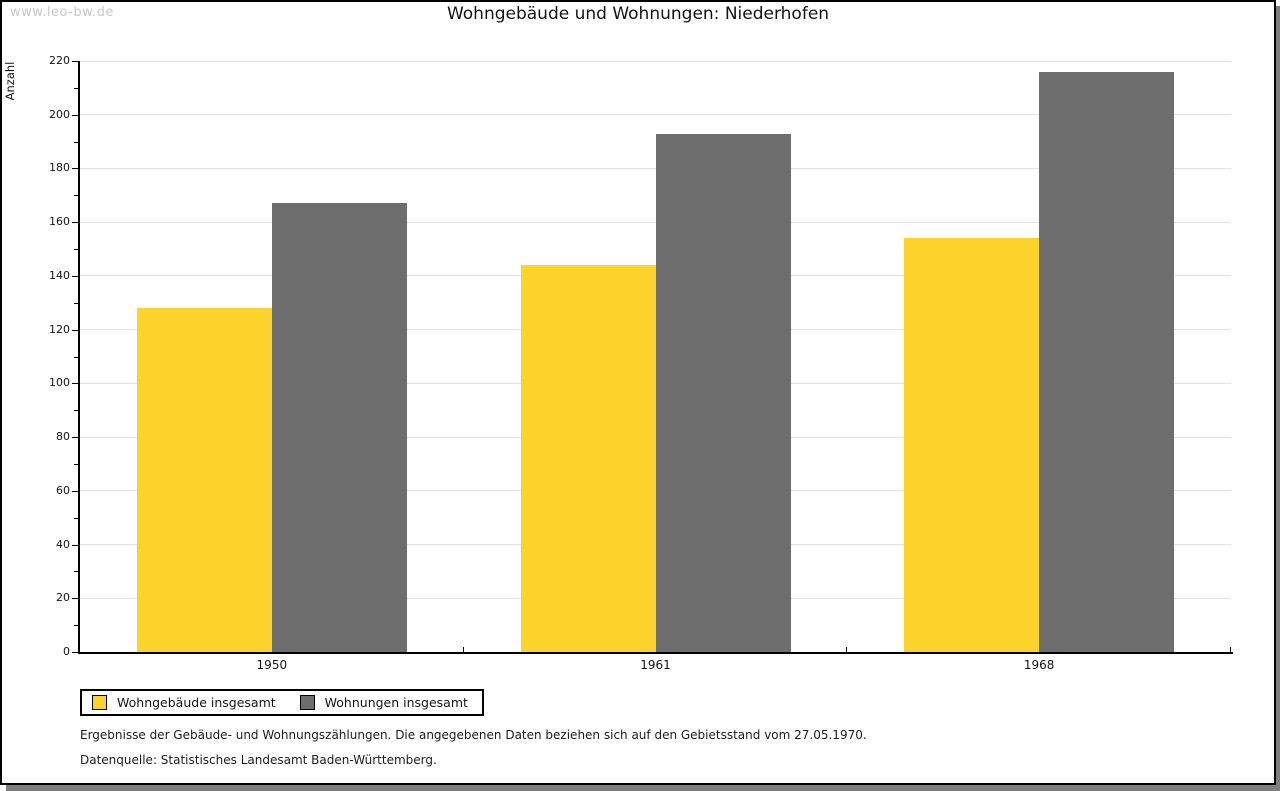 This screenshot has height=791, width=1280. What do you see at coordinates (59, 329) in the screenshot?
I see `y-tick-label-120: 120` at bounding box center [59, 329].